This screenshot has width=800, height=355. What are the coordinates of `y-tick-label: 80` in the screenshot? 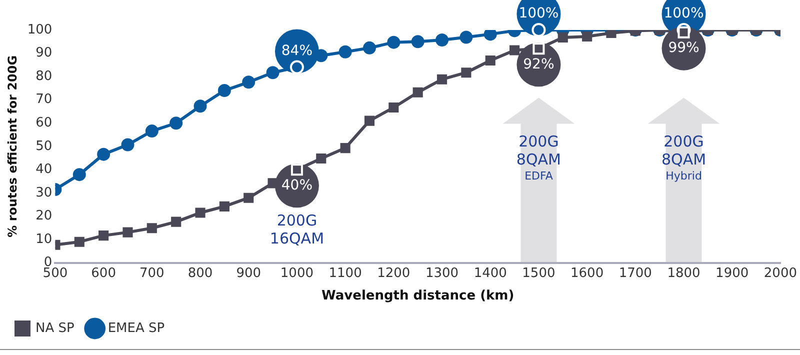 It's located at (44, 76).